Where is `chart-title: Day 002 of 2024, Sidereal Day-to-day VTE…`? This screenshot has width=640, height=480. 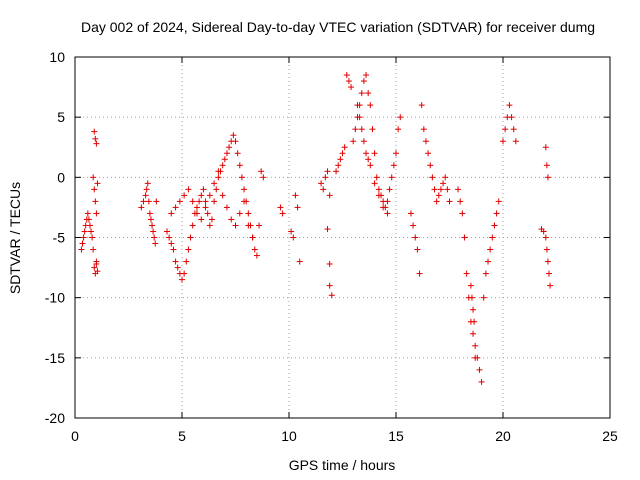
chart-title: Day 002 of 2024, Sidereal Day-to-day VTE… is located at coordinates (338, 27).